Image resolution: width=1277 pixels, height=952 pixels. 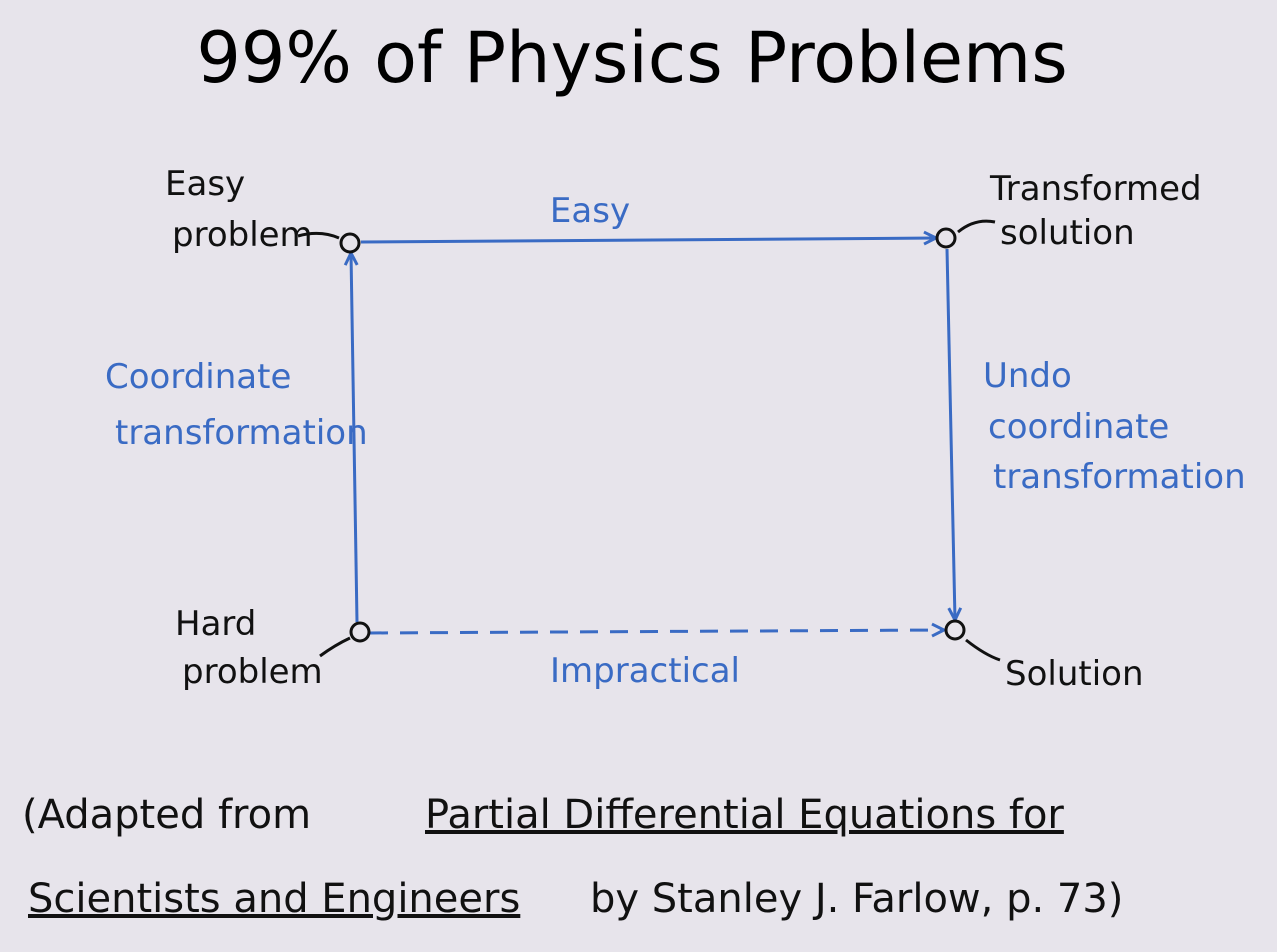 What do you see at coordinates (1067, 233) in the screenshot?
I see `node-label: solution` at bounding box center [1067, 233].